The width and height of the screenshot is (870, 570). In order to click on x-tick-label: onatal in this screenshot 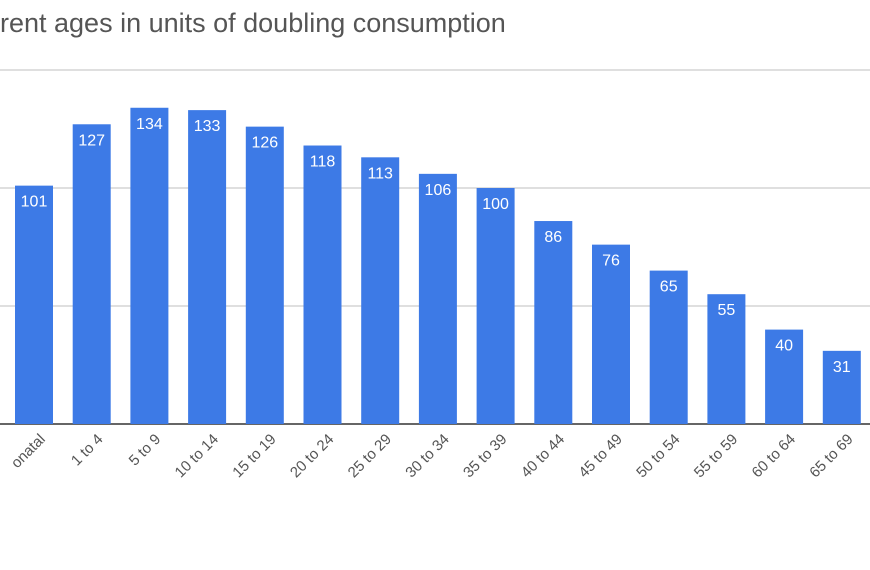, I will do `click(28, 451)`.